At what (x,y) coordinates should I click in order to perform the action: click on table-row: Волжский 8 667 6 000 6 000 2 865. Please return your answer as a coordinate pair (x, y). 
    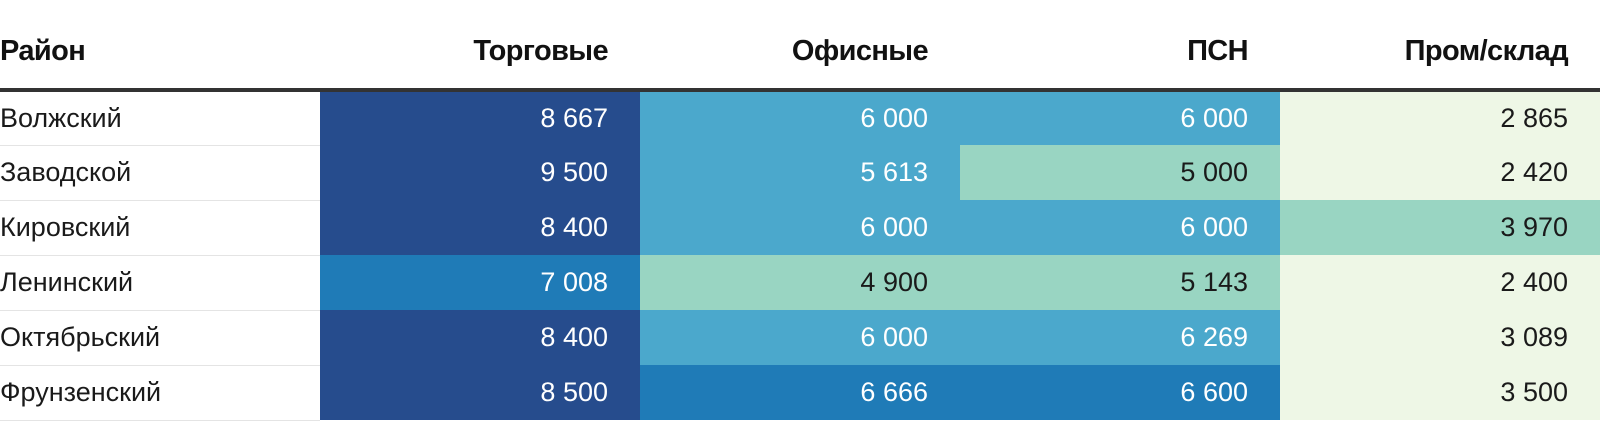
    Looking at the image, I should click on (800, 118).